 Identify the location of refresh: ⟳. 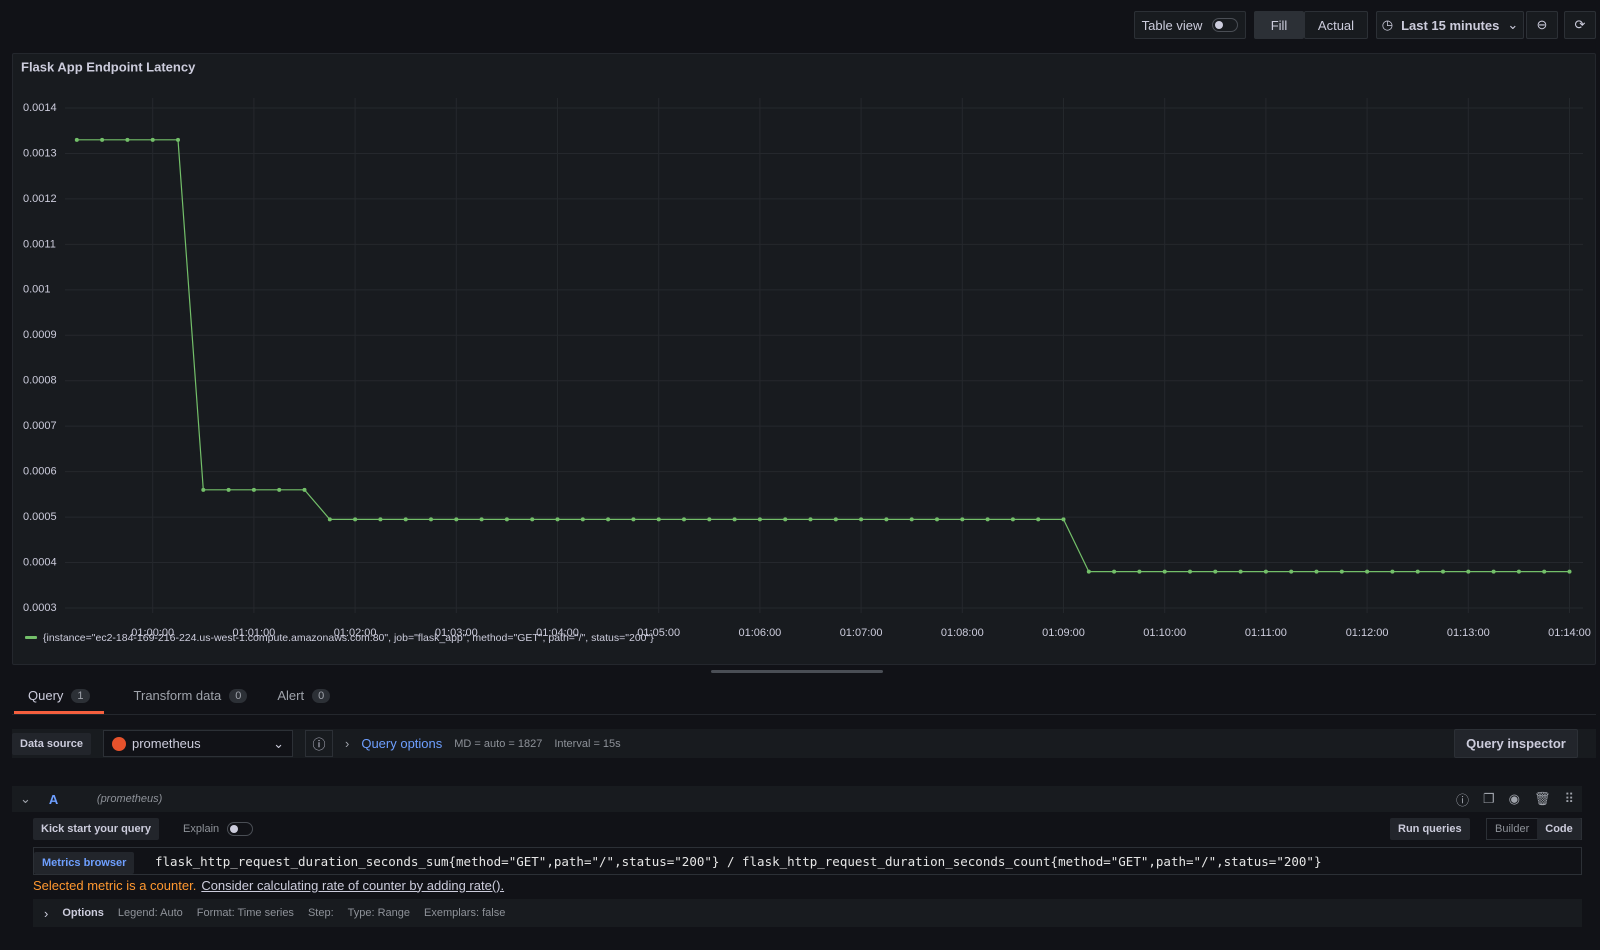
(1580, 25).